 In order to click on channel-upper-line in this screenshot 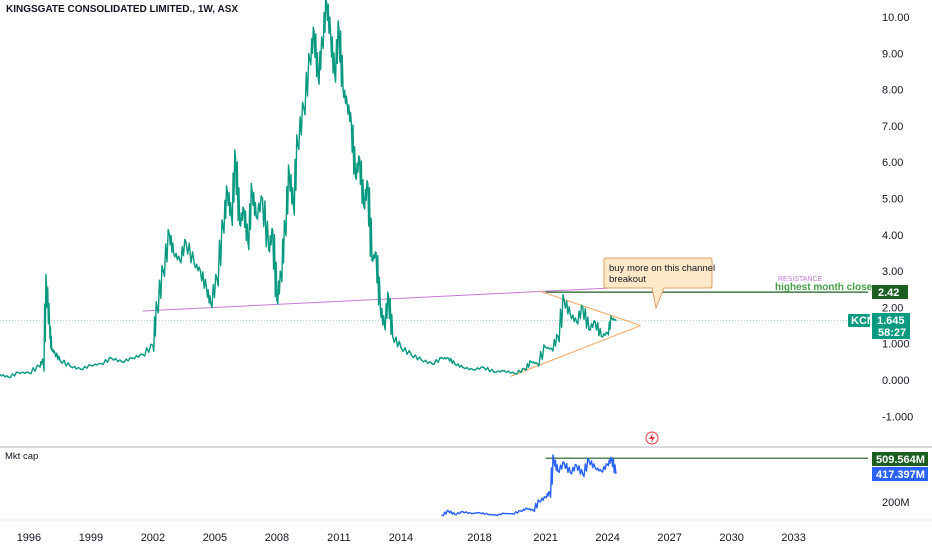, I will do `click(590, 308)`.